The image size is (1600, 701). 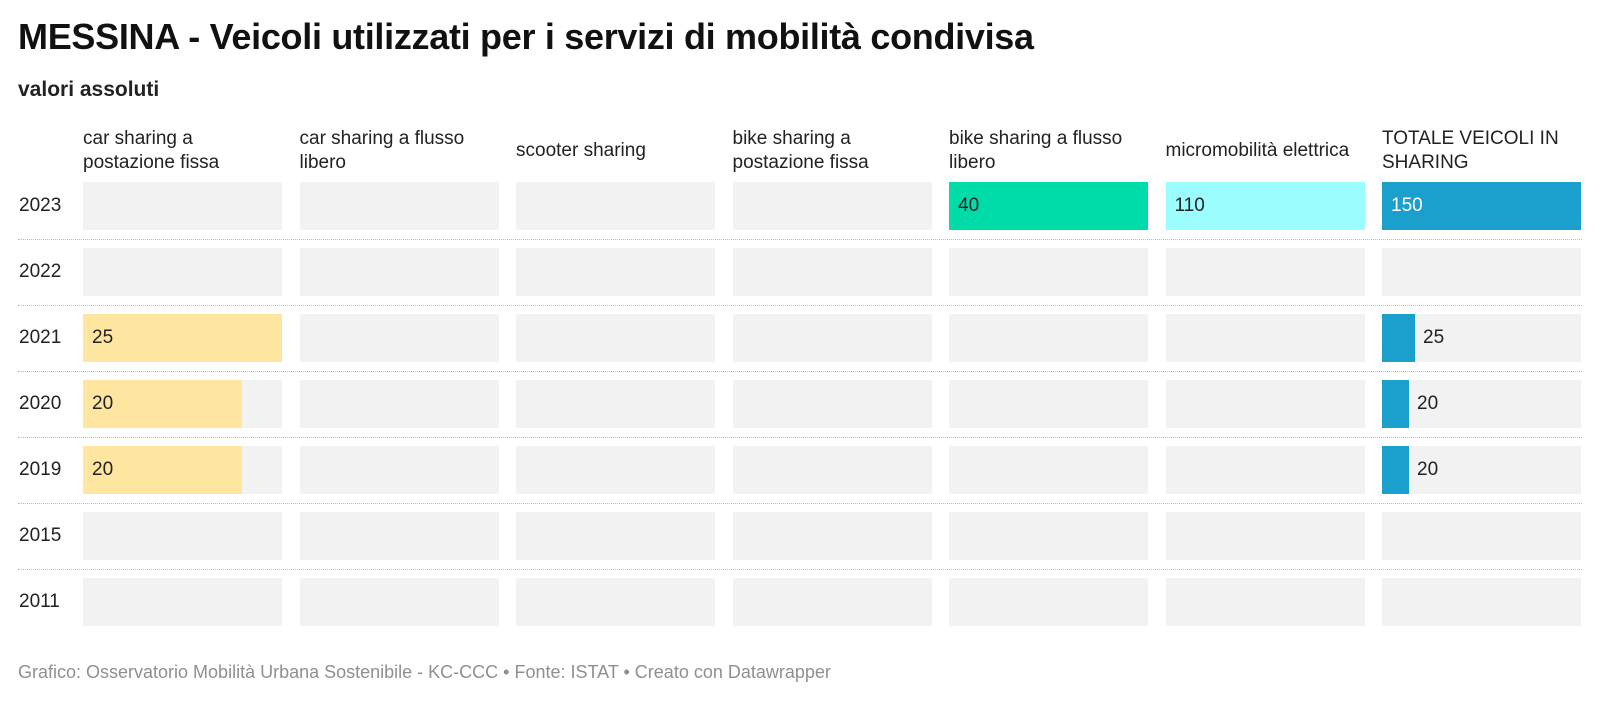 What do you see at coordinates (40, 469) in the screenshot?
I see `row-label: 2019` at bounding box center [40, 469].